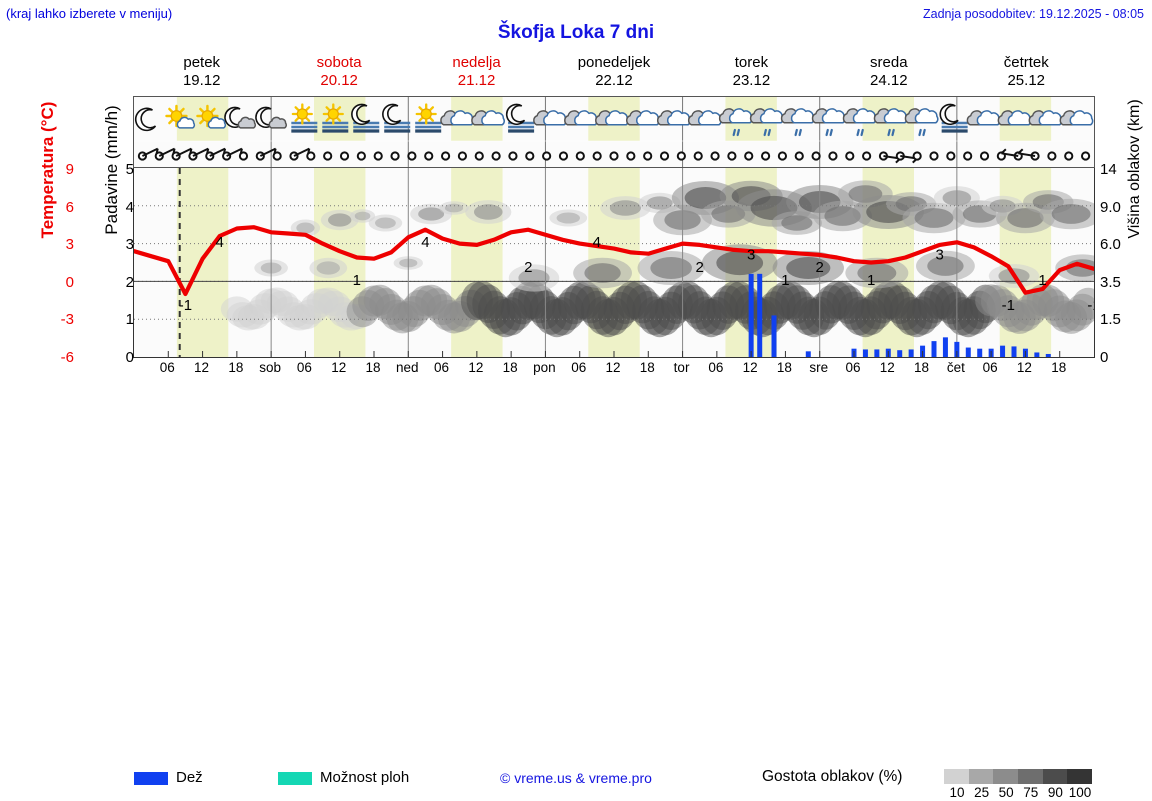  Describe the element at coordinates (576, 778) in the screenshot. I see `copyright-link: © vreme.us & vreme.pro` at that location.